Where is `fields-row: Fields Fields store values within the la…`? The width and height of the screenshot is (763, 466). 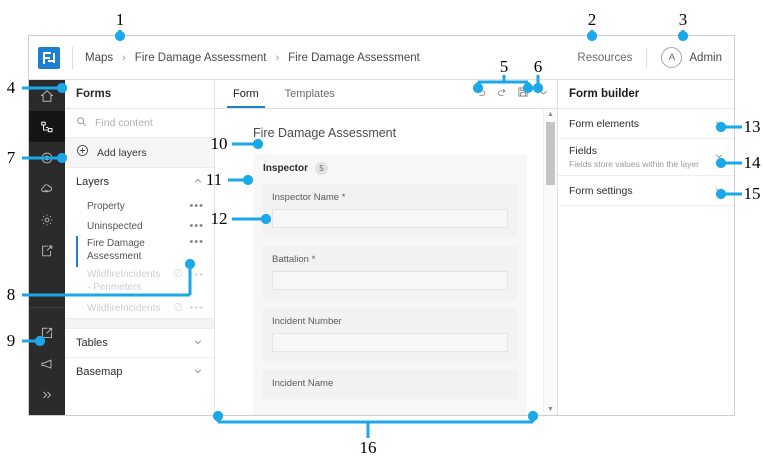
fields-row: Fields Fields store values within the la… is located at coordinates (646, 157).